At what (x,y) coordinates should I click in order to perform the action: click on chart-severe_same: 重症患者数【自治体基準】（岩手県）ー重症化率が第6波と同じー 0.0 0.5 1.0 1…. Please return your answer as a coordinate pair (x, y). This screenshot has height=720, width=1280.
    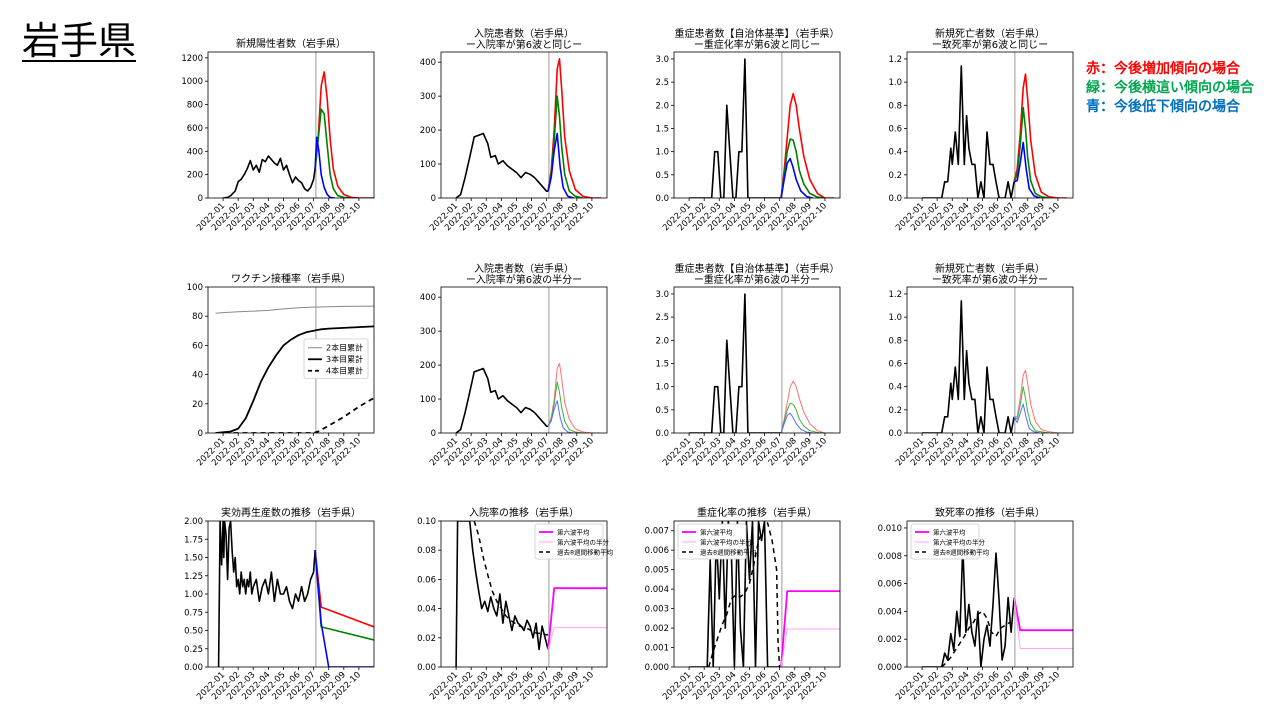
    Looking at the image, I should click on (748, 130).